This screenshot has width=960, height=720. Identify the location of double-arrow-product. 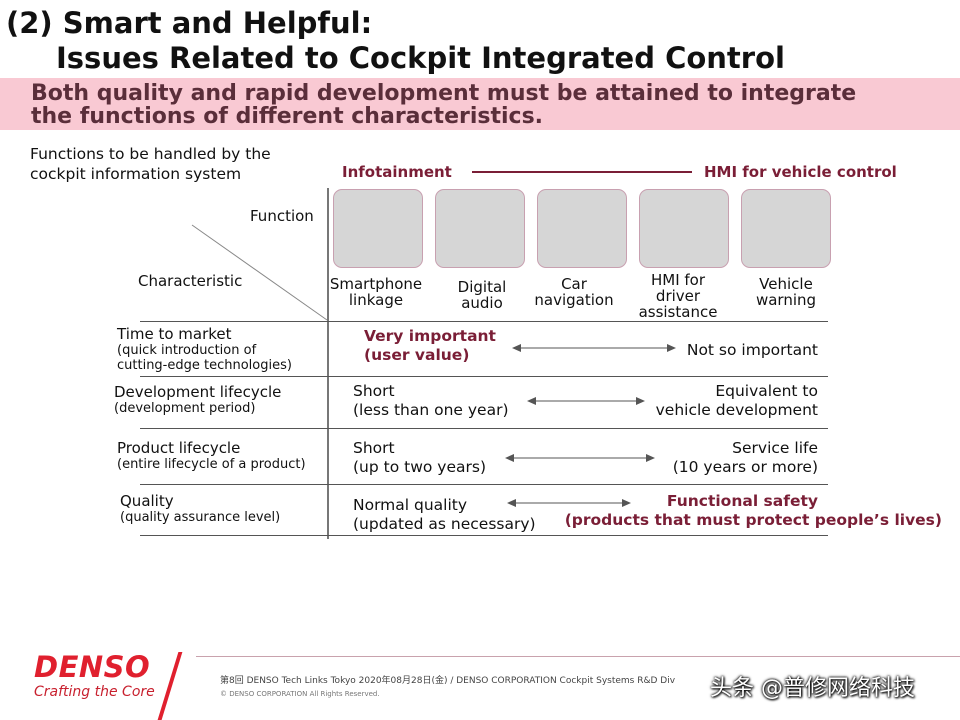
(580, 458).